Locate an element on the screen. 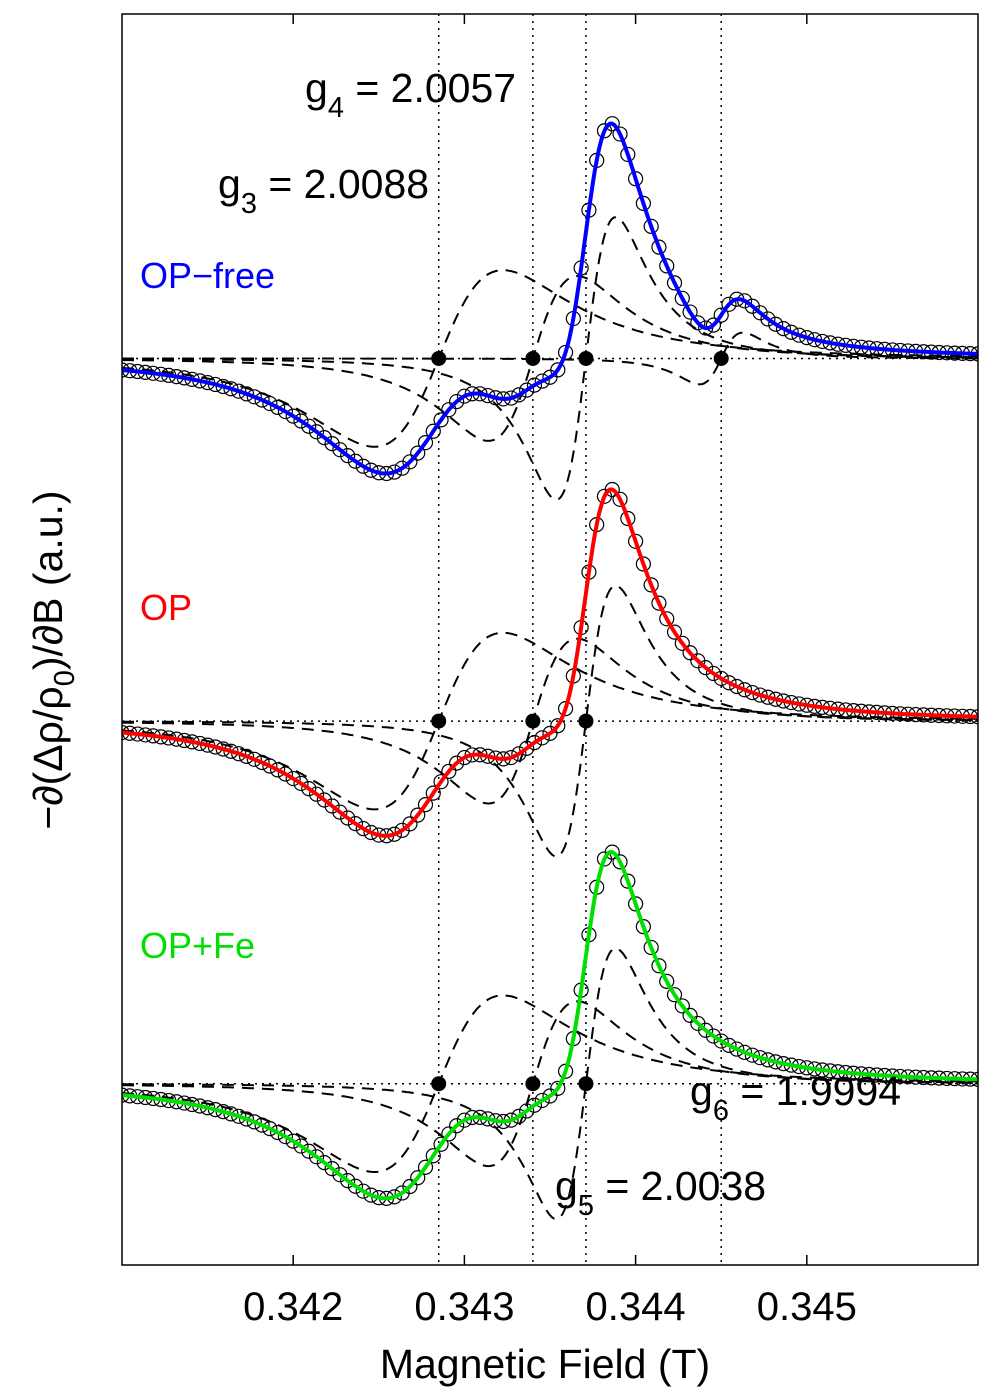 The height and width of the screenshot is (1397, 1004). g3-annotation: g3 = 2.0088 is located at coordinates (323, 190).